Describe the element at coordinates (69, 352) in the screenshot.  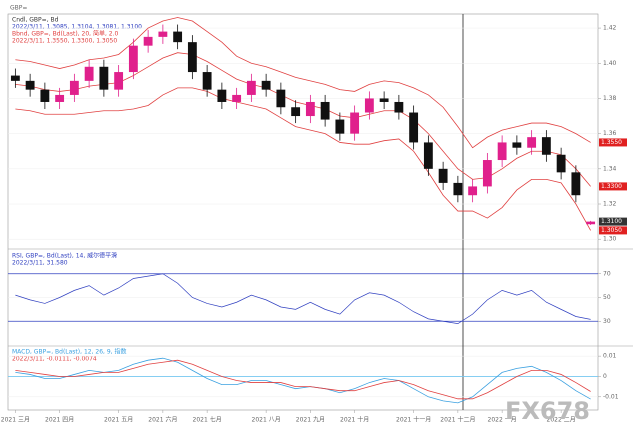
I see `legend-line: MACD, GBP=, Bd(Last), 12, 26, 9, 指数` at that location.